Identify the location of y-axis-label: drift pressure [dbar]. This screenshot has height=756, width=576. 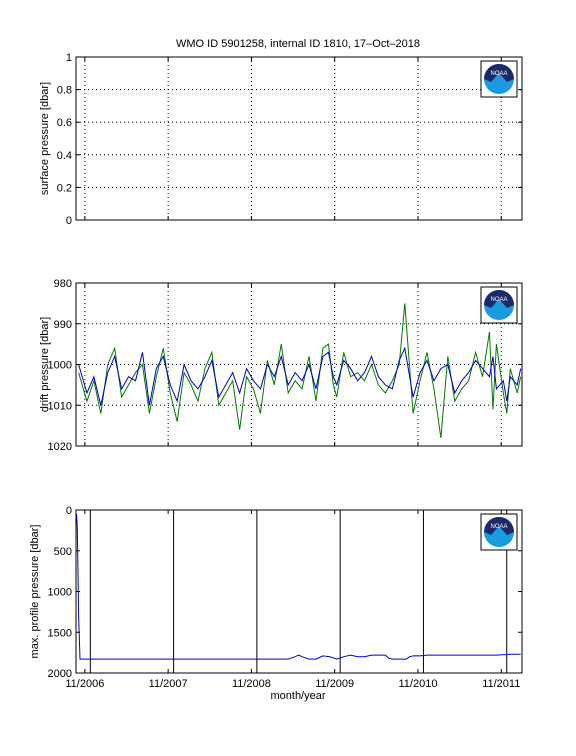
(45, 364).